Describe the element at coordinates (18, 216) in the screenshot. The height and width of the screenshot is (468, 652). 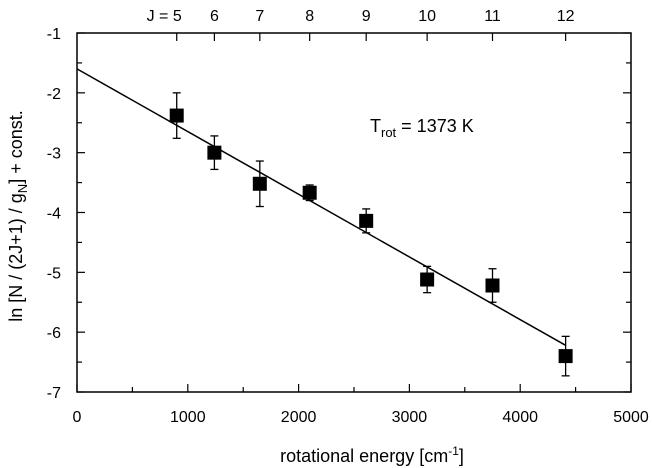
I see `y-axis-title: ln [N / (2J+1) / gN] + const.` at that location.